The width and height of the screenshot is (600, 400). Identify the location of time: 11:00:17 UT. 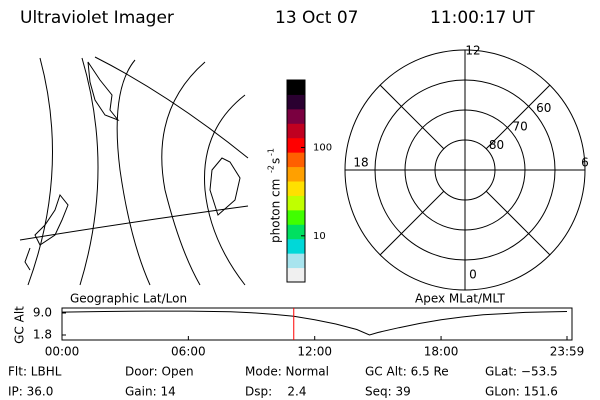
(482, 18).